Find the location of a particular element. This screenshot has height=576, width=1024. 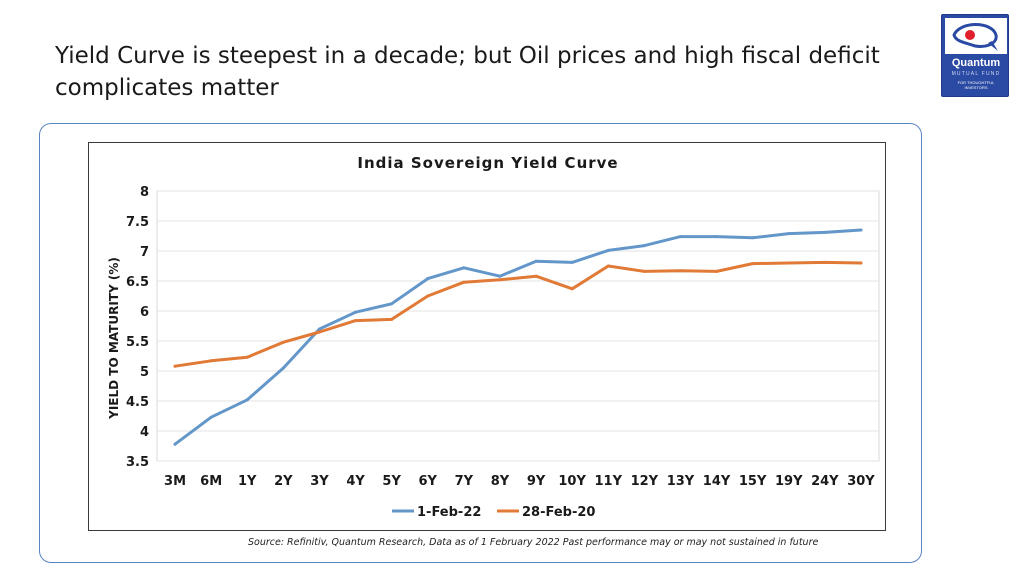

y-tick-label: 5.5 is located at coordinates (137, 342).